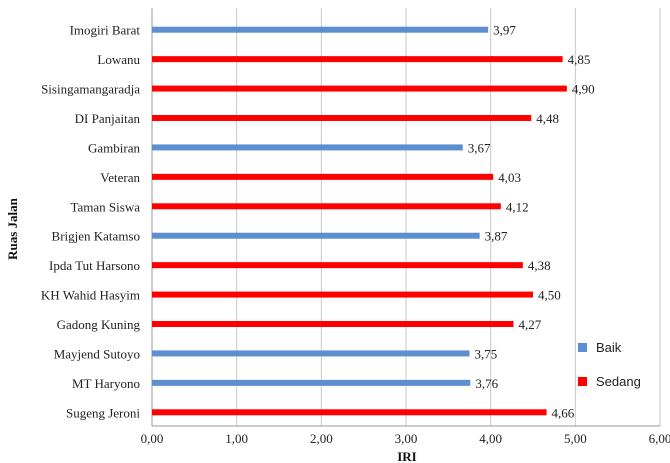 The width and height of the screenshot is (670, 463). I want to click on category-label-imogiri-barat: Imogiri Barat, so click(105, 30).